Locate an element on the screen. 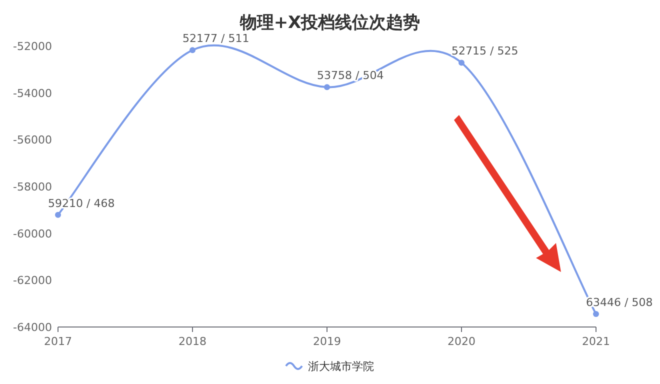  y-tick-label: -56000 is located at coordinates (32, 140).